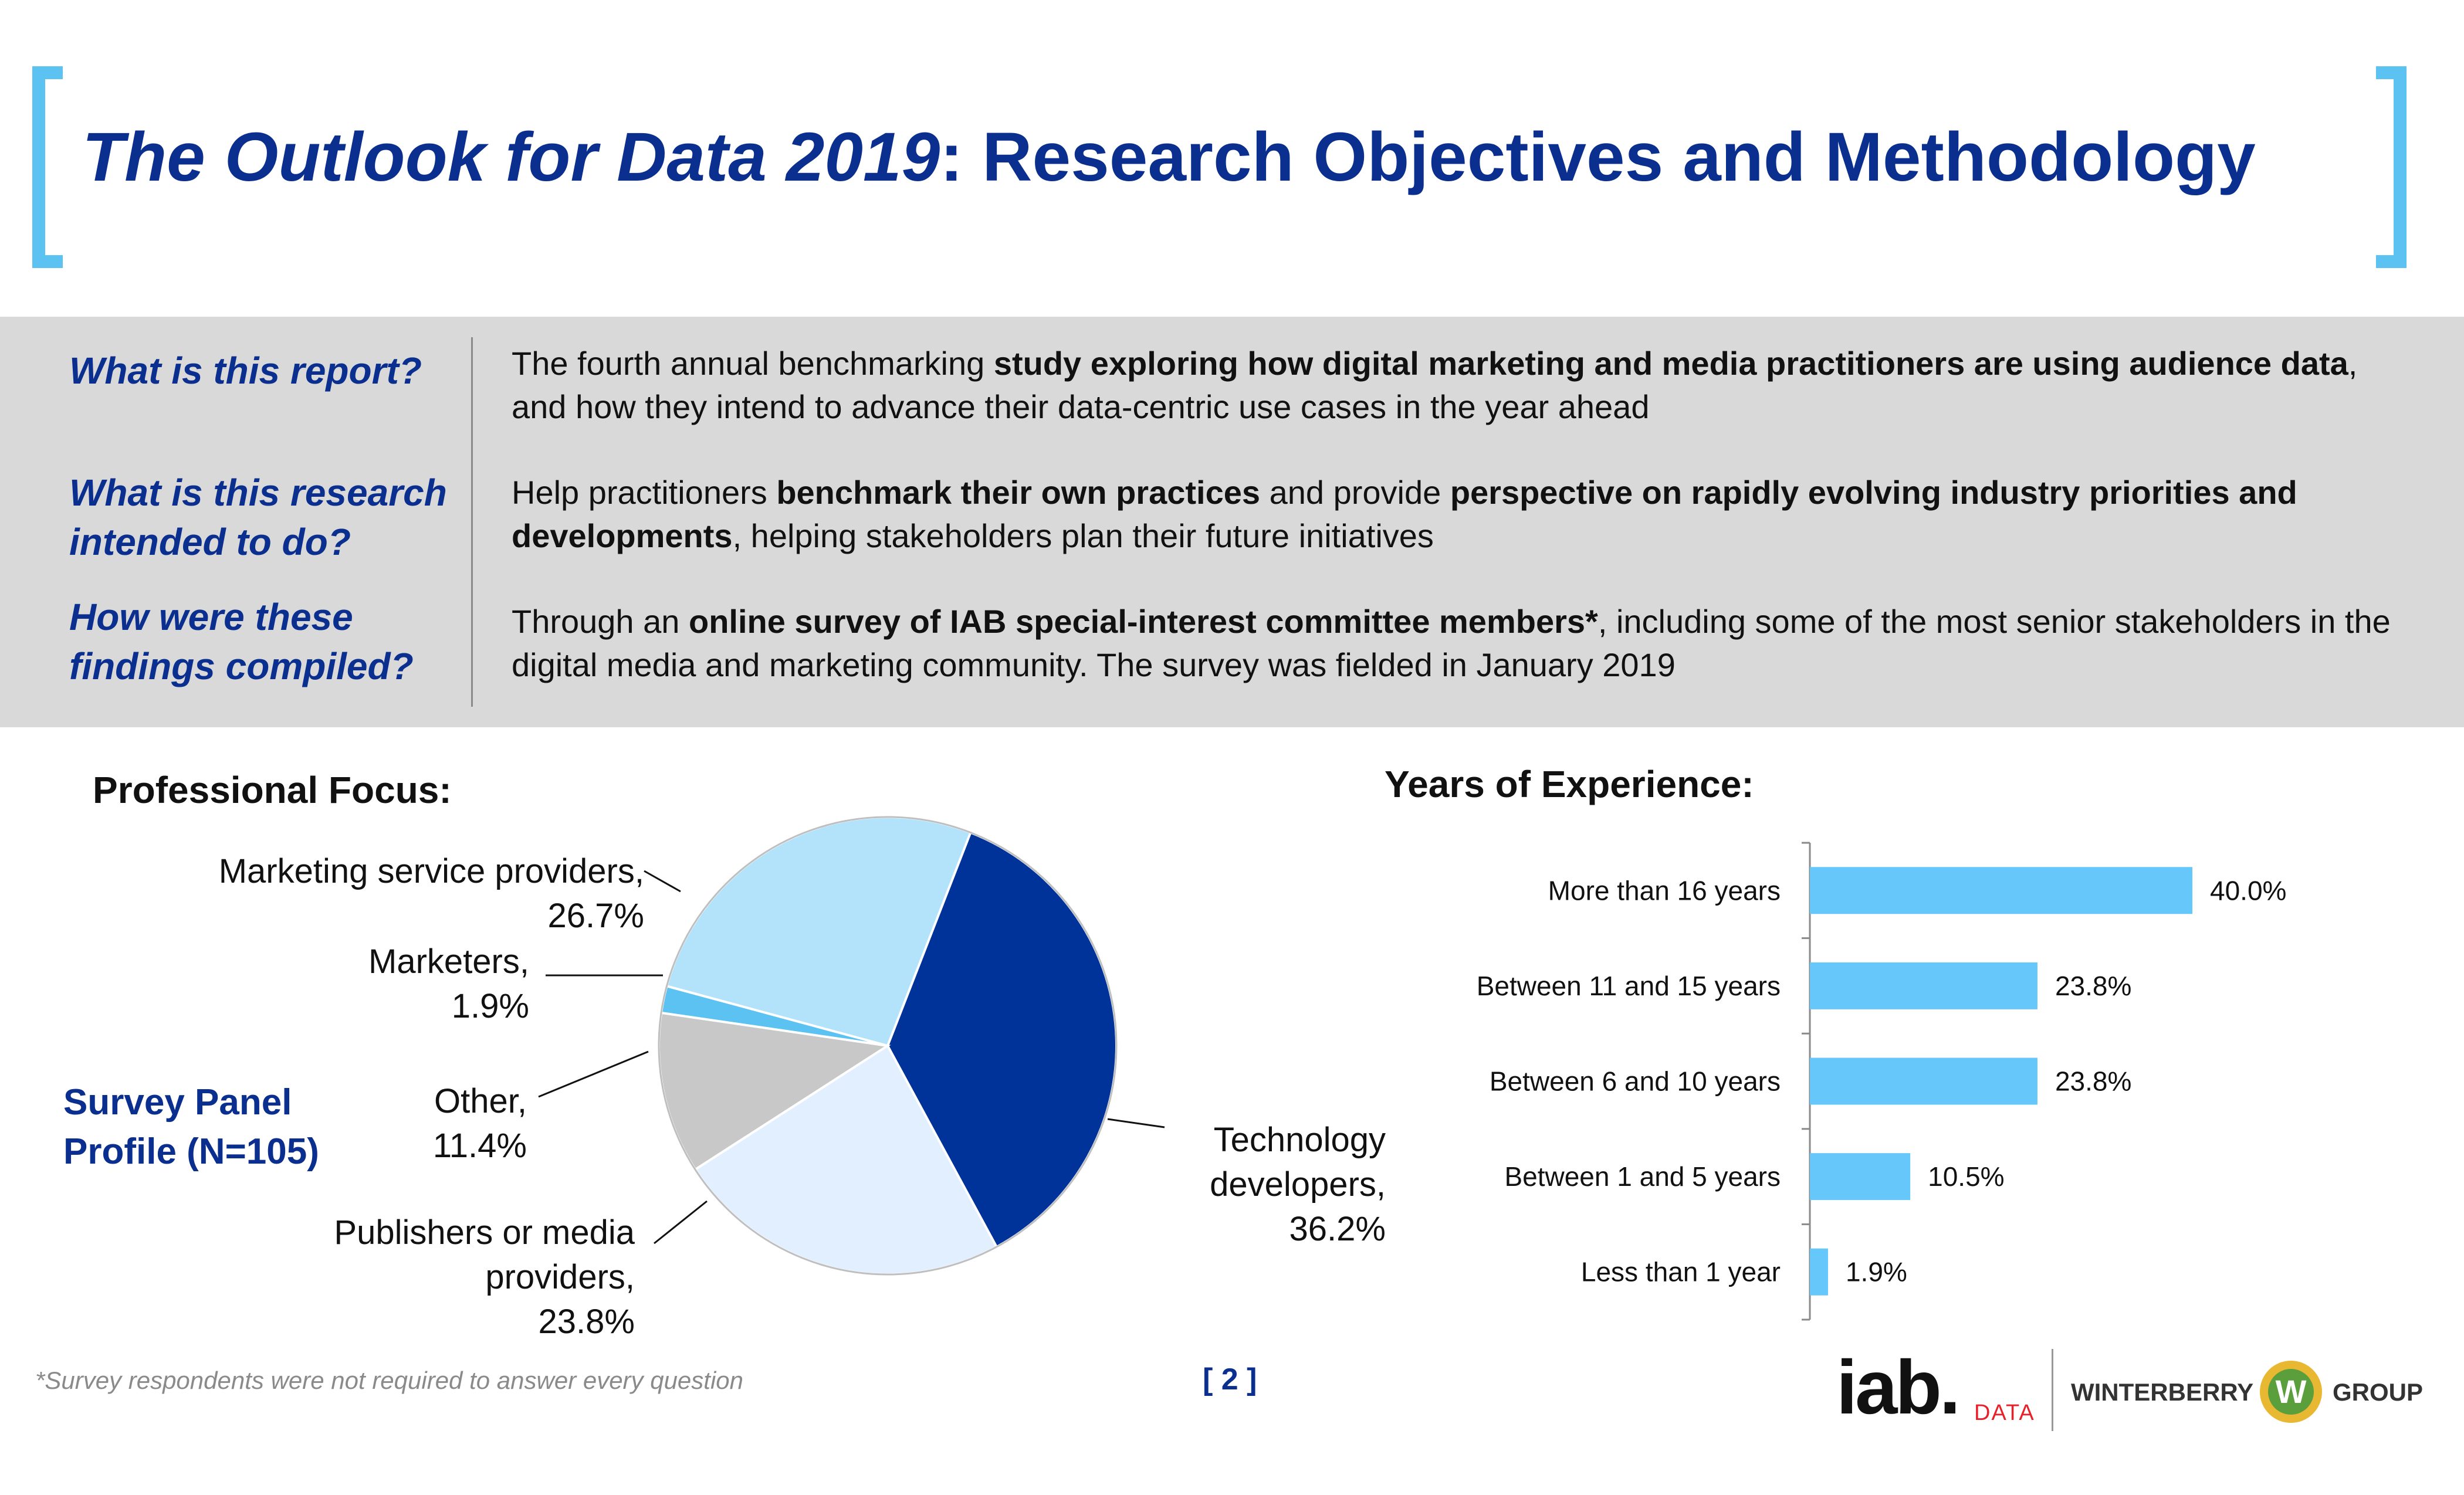 The height and width of the screenshot is (1495, 2464). Describe the element at coordinates (1898, 1387) in the screenshot. I see `iab-logo: iab.` at that location.